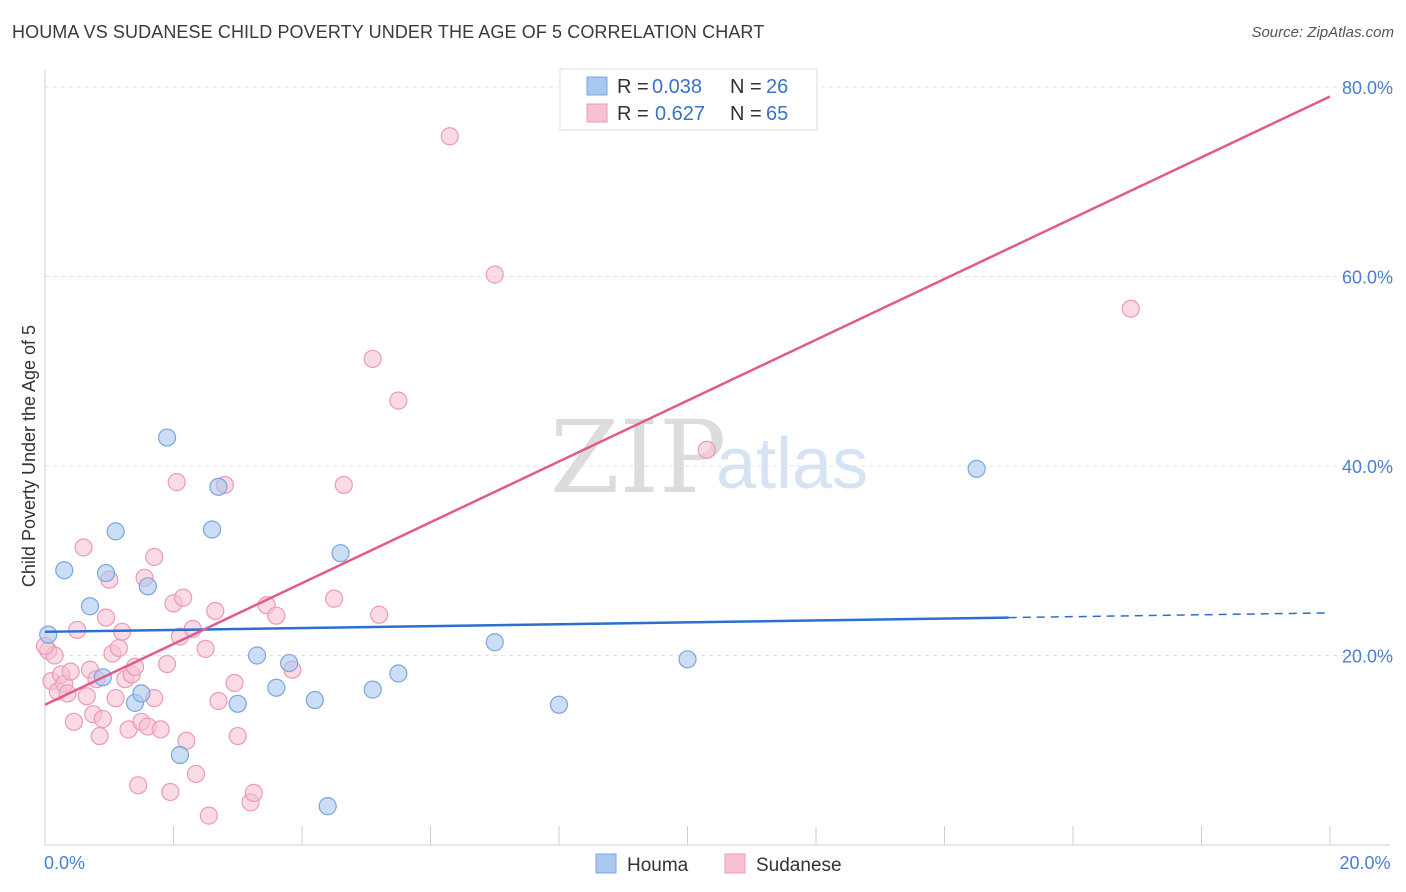 The image size is (1406, 892). What do you see at coordinates (64, 863) in the screenshot?
I see `x-tick-label-0: 0.0%` at bounding box center [64, 863].